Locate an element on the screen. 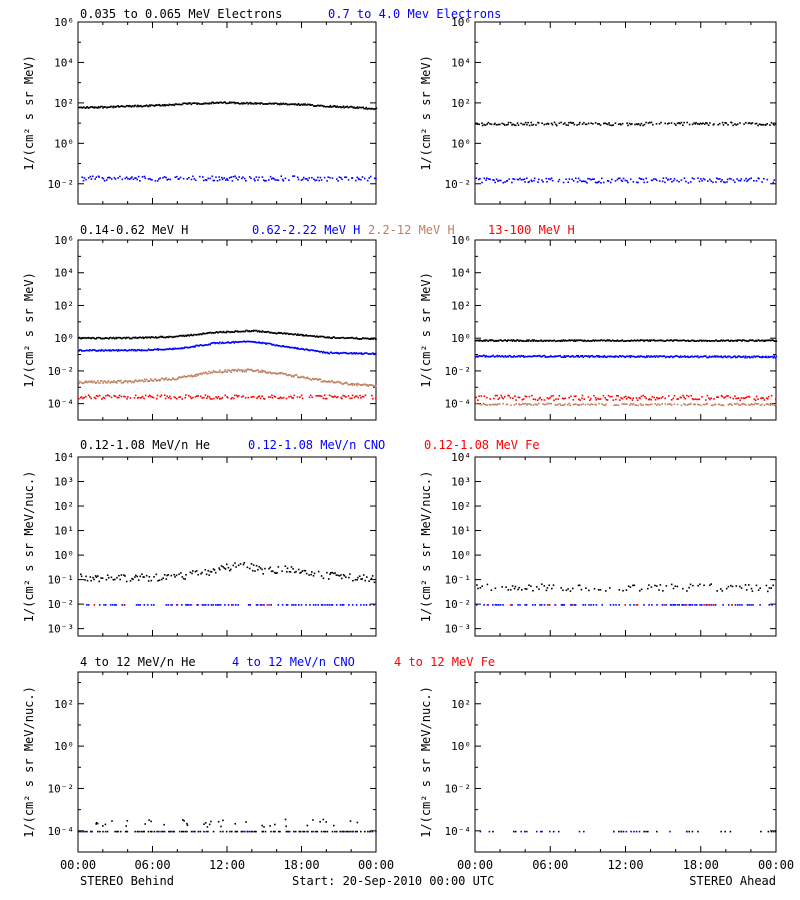  y-tick-label: 10⁻² is located at coordinates (458, 184).